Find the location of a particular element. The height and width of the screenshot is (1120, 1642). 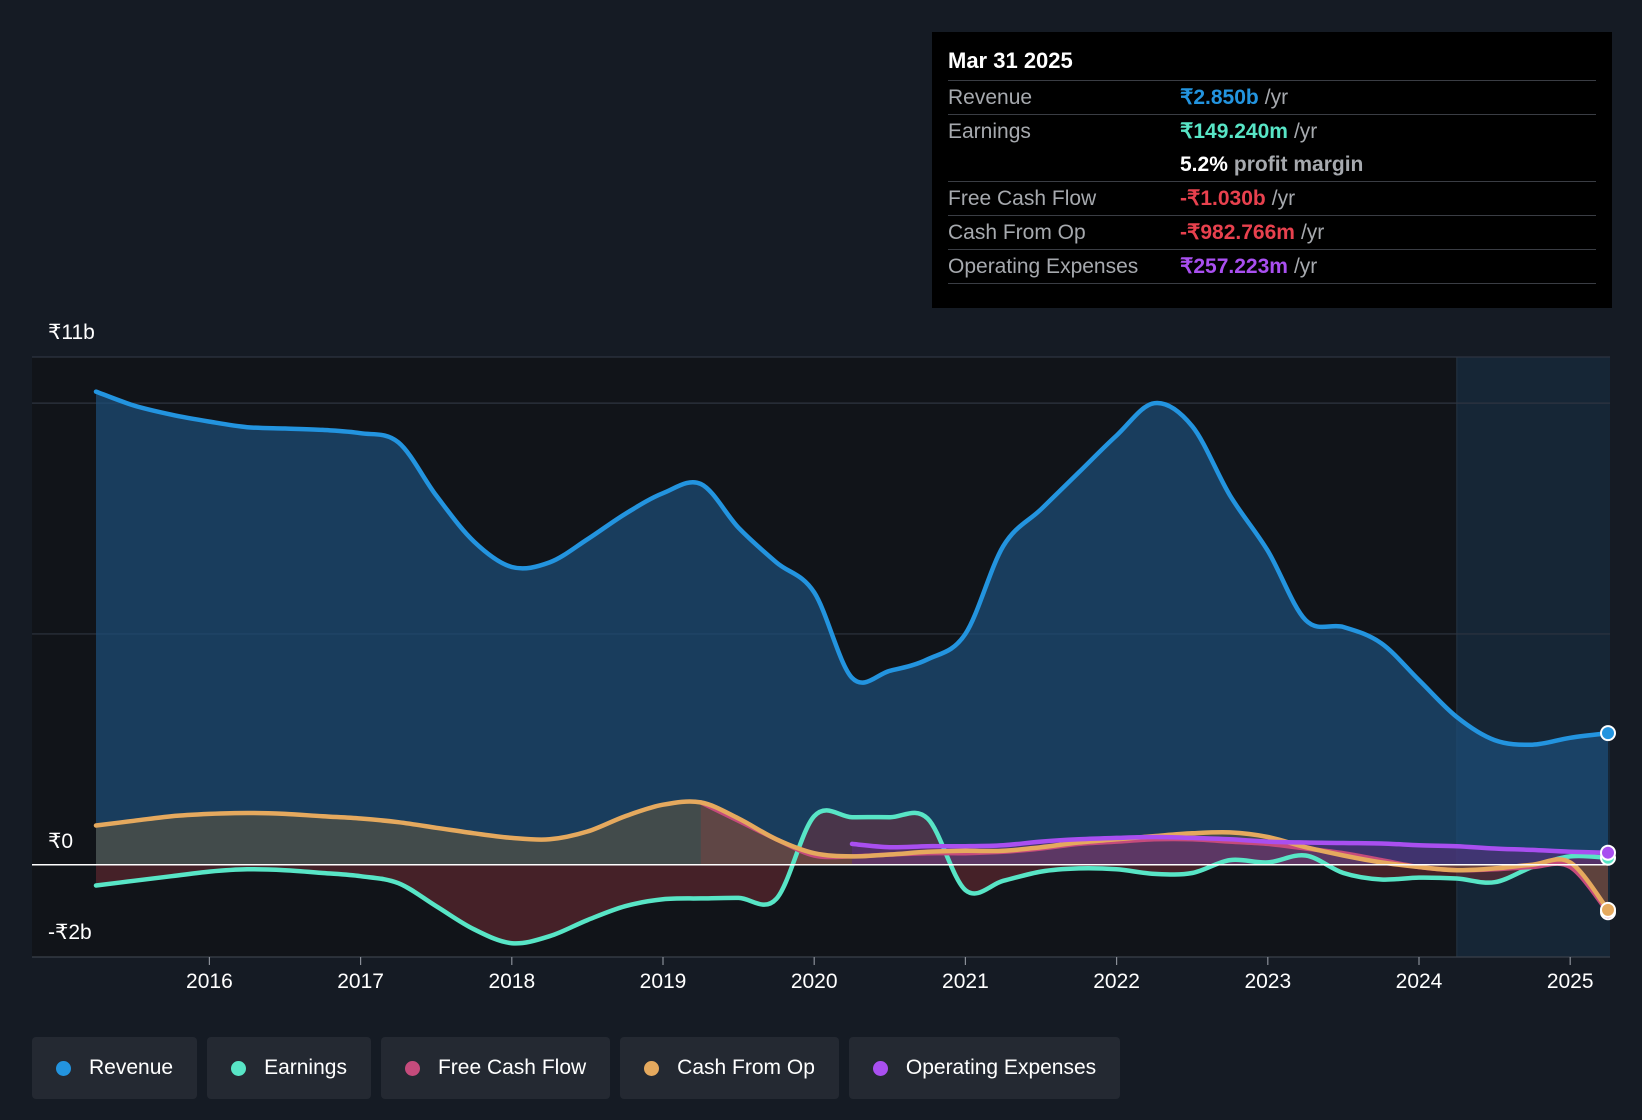

tooltip-row-operating-expenses: Operating Expenses ₹257.223m /yr is located at coordinates (1272, 266).